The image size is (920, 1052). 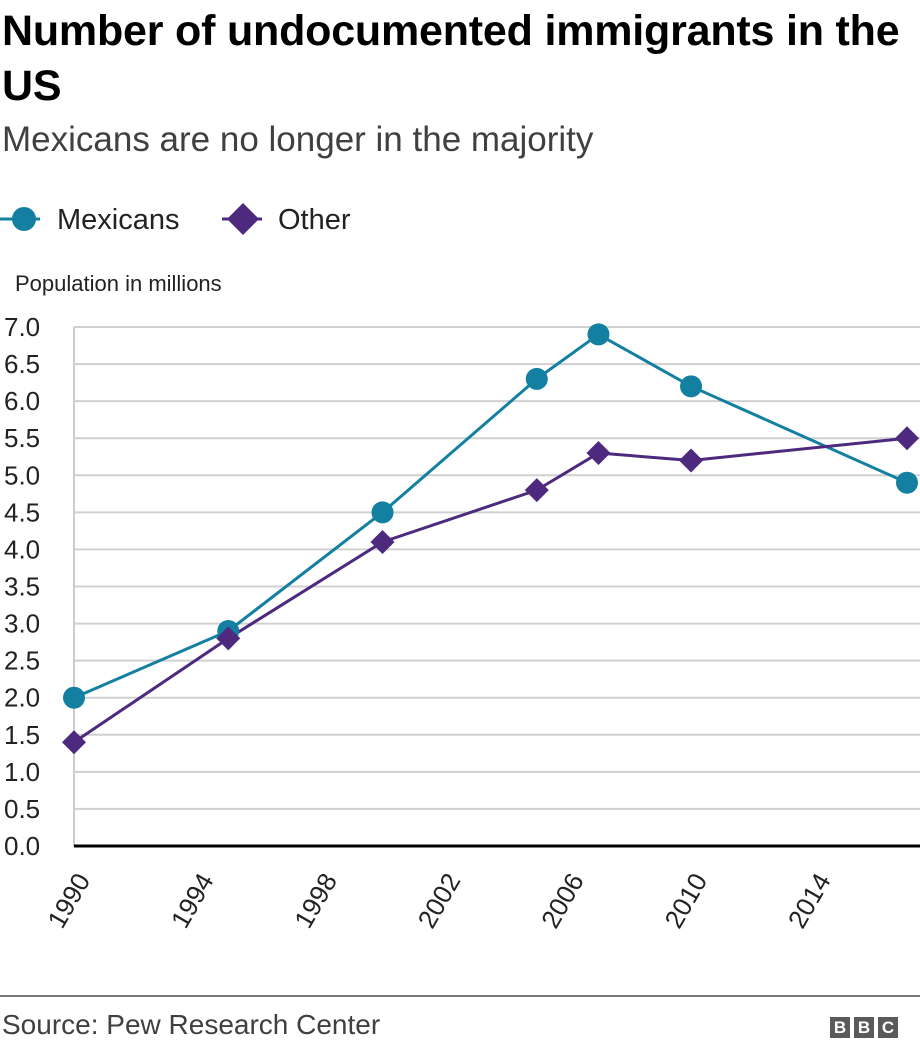 I want to click on x-axis-ticks: 1990 1994 1998 2002 2006 2010 2014, so click(x=438, y=900).